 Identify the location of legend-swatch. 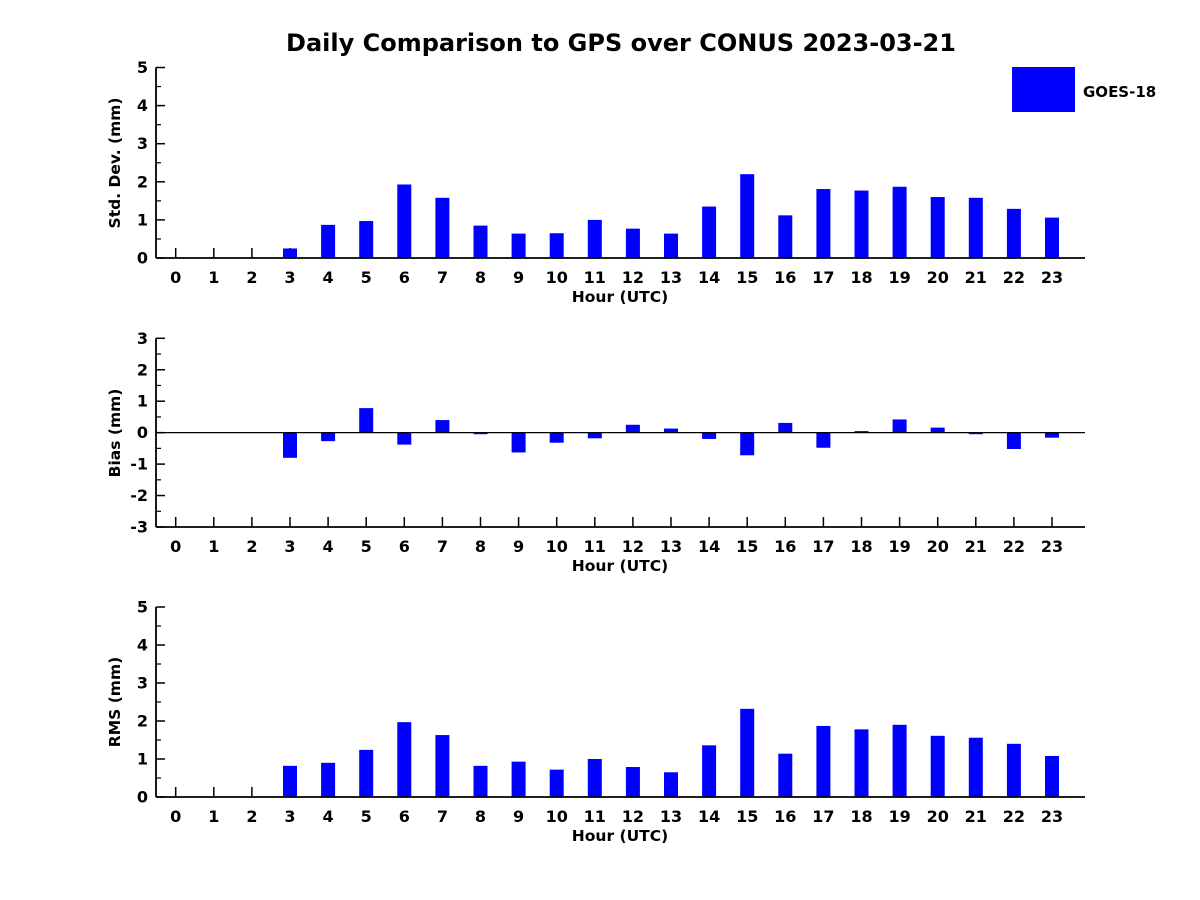
(1043, 89).